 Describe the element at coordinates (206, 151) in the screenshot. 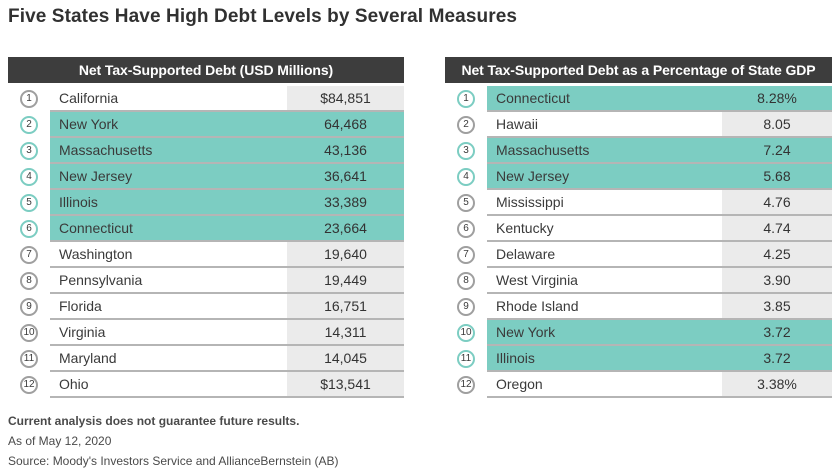

I see `table-row: 3 Massachusetts 43,136` at that location.